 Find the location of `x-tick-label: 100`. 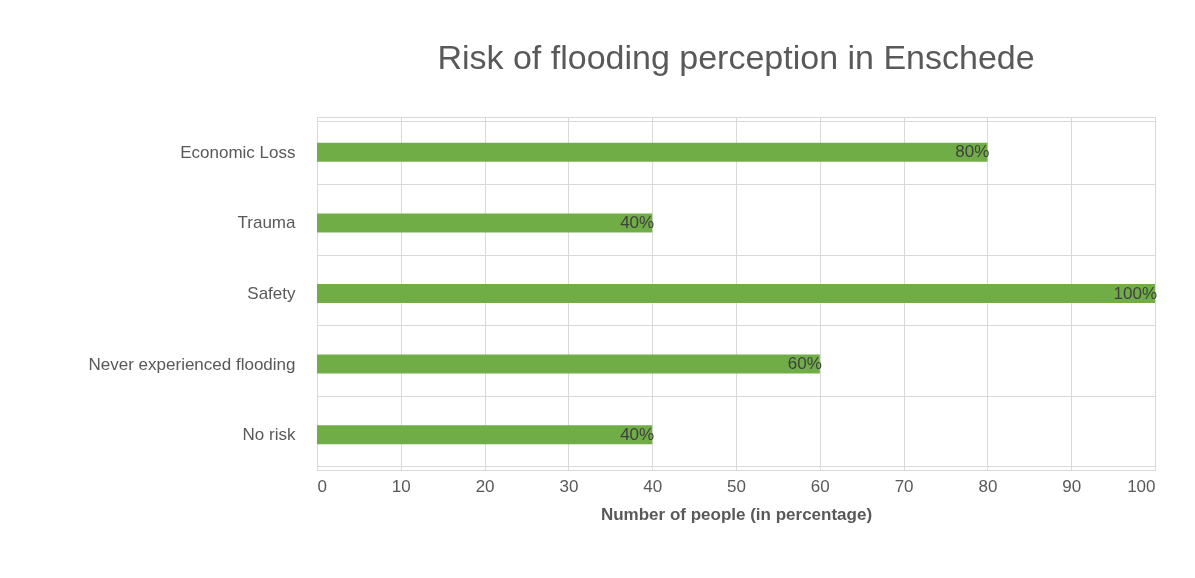

x-tick-label: 100 is located at coordinates (1141, 486).